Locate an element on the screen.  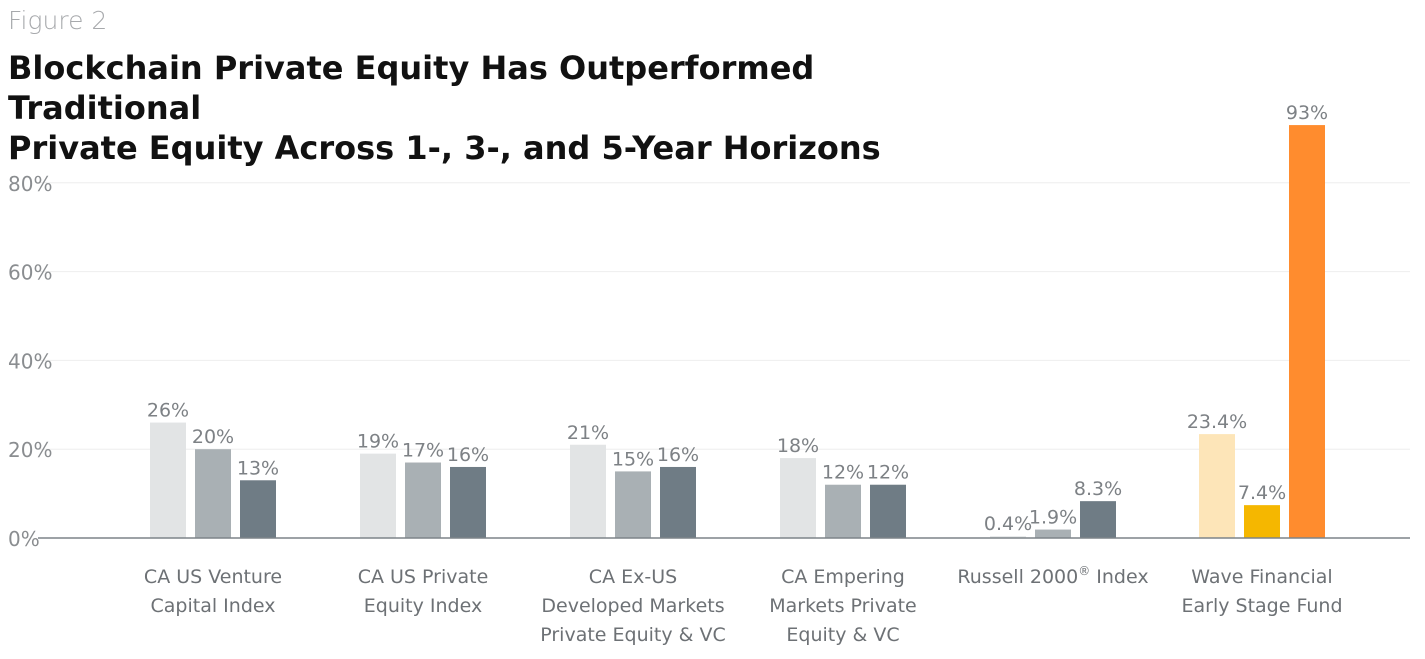
y-tick-label: 80% is located at coordinates (30, 184).